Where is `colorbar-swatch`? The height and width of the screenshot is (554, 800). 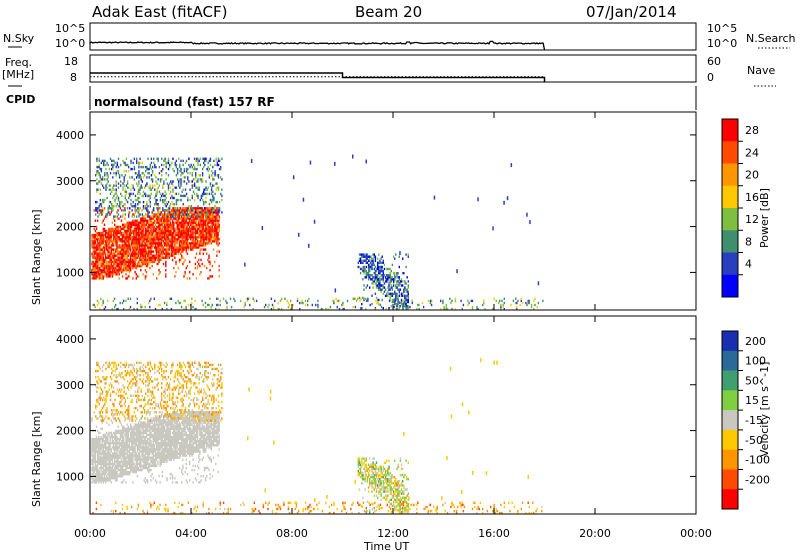
colorbar-swatch is located at coordinates (730, 152).